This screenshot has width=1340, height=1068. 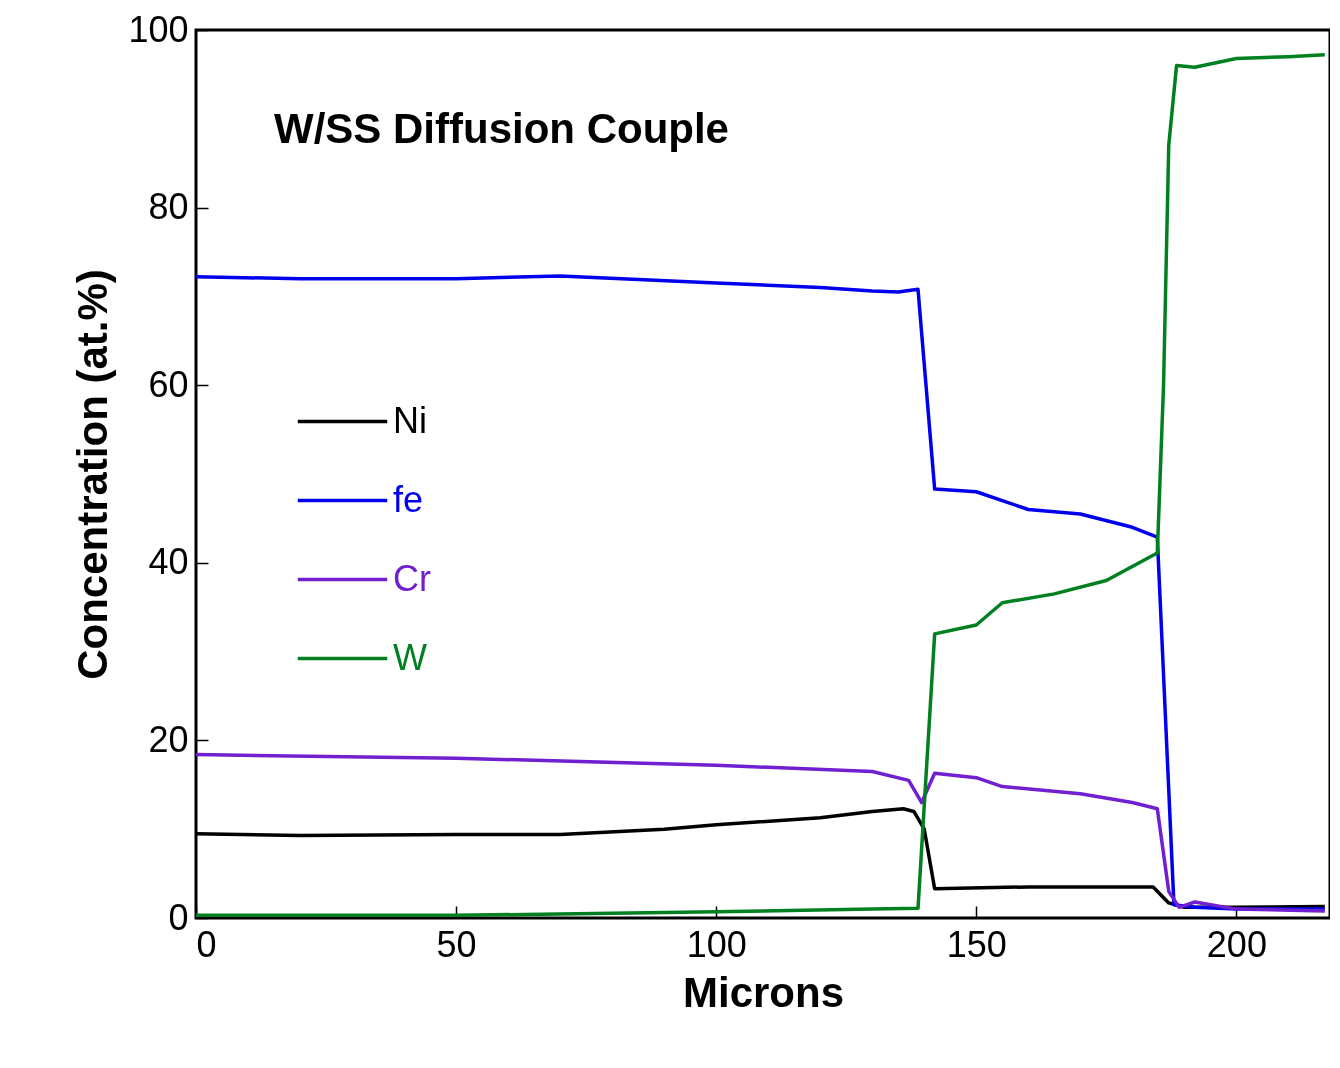 What do you see at coordinates (408, 499) in the screenshot?
I see `legend-label: fe` at bounding box center [408, 499].